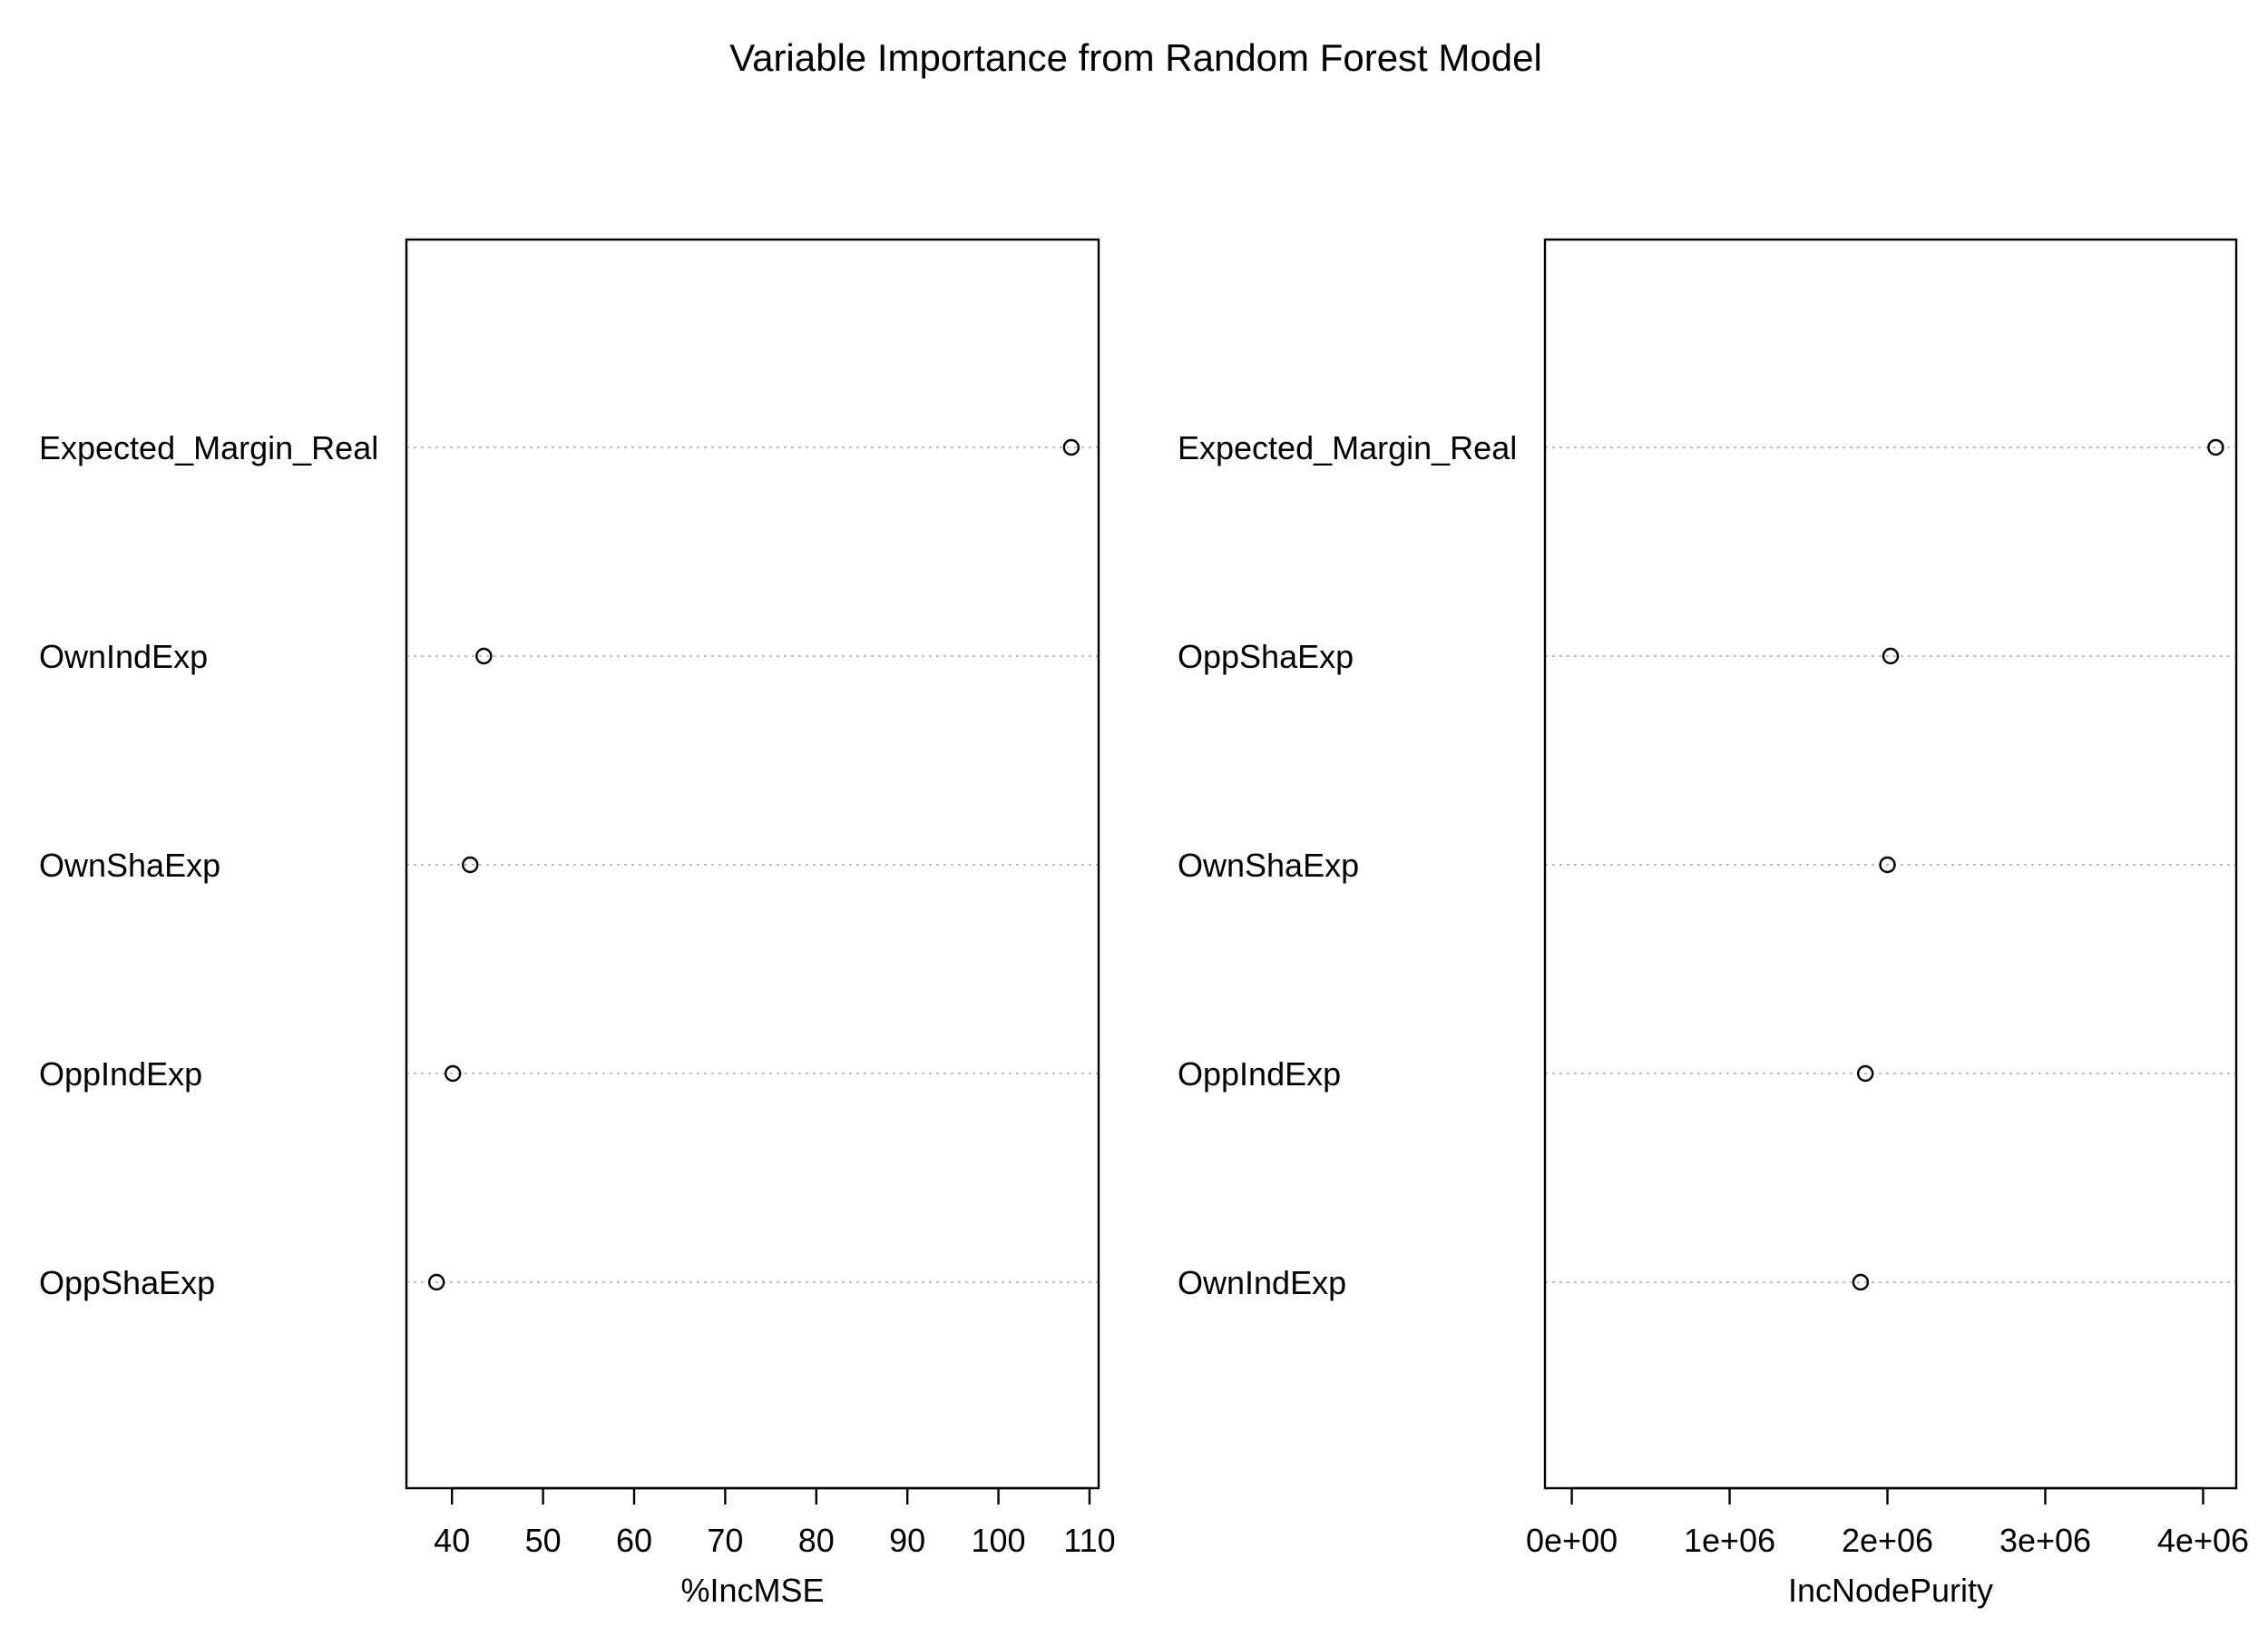 Image resolution: width=2268 pixels, height=1647 pixels. What do you see at coordinates (1888, 1540) in the screenshot?
I see `panel-2-x-tick-label: 2e+06` at bounding box center [1888, 1540].